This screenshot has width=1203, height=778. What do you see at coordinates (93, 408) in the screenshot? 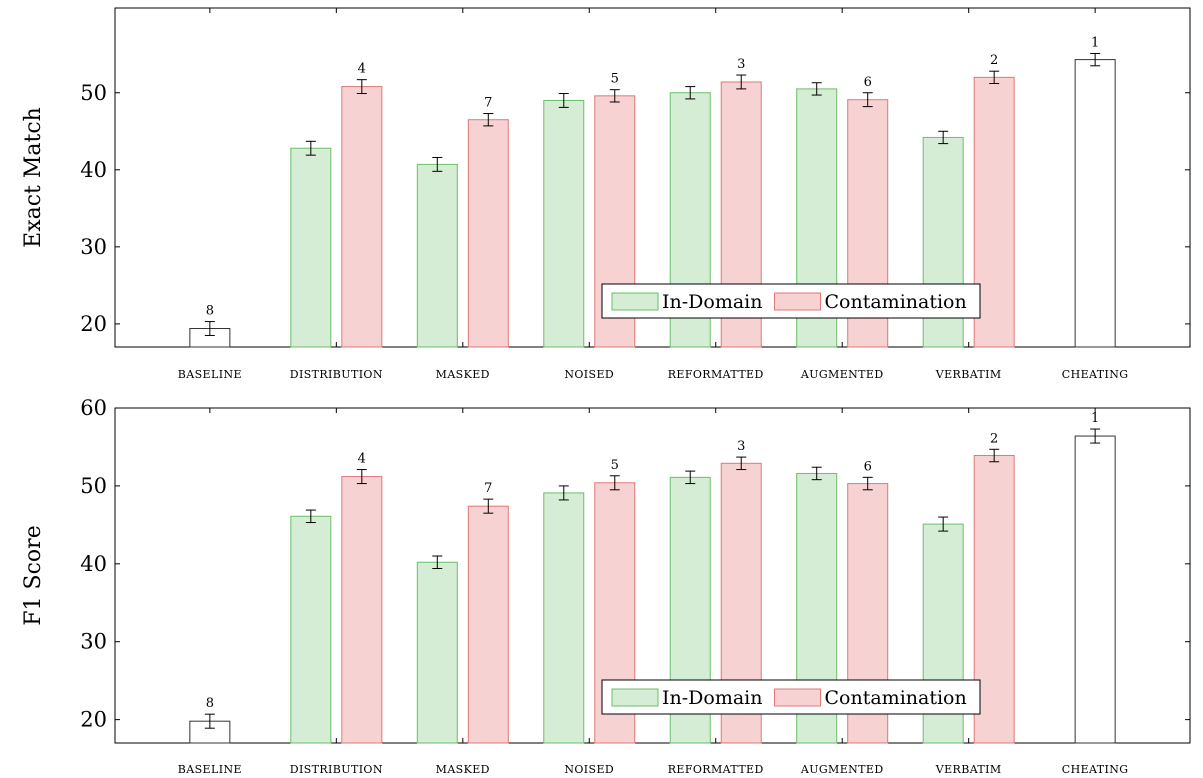
I see `y-tick-label: 60` at bounding box center [93, 408].